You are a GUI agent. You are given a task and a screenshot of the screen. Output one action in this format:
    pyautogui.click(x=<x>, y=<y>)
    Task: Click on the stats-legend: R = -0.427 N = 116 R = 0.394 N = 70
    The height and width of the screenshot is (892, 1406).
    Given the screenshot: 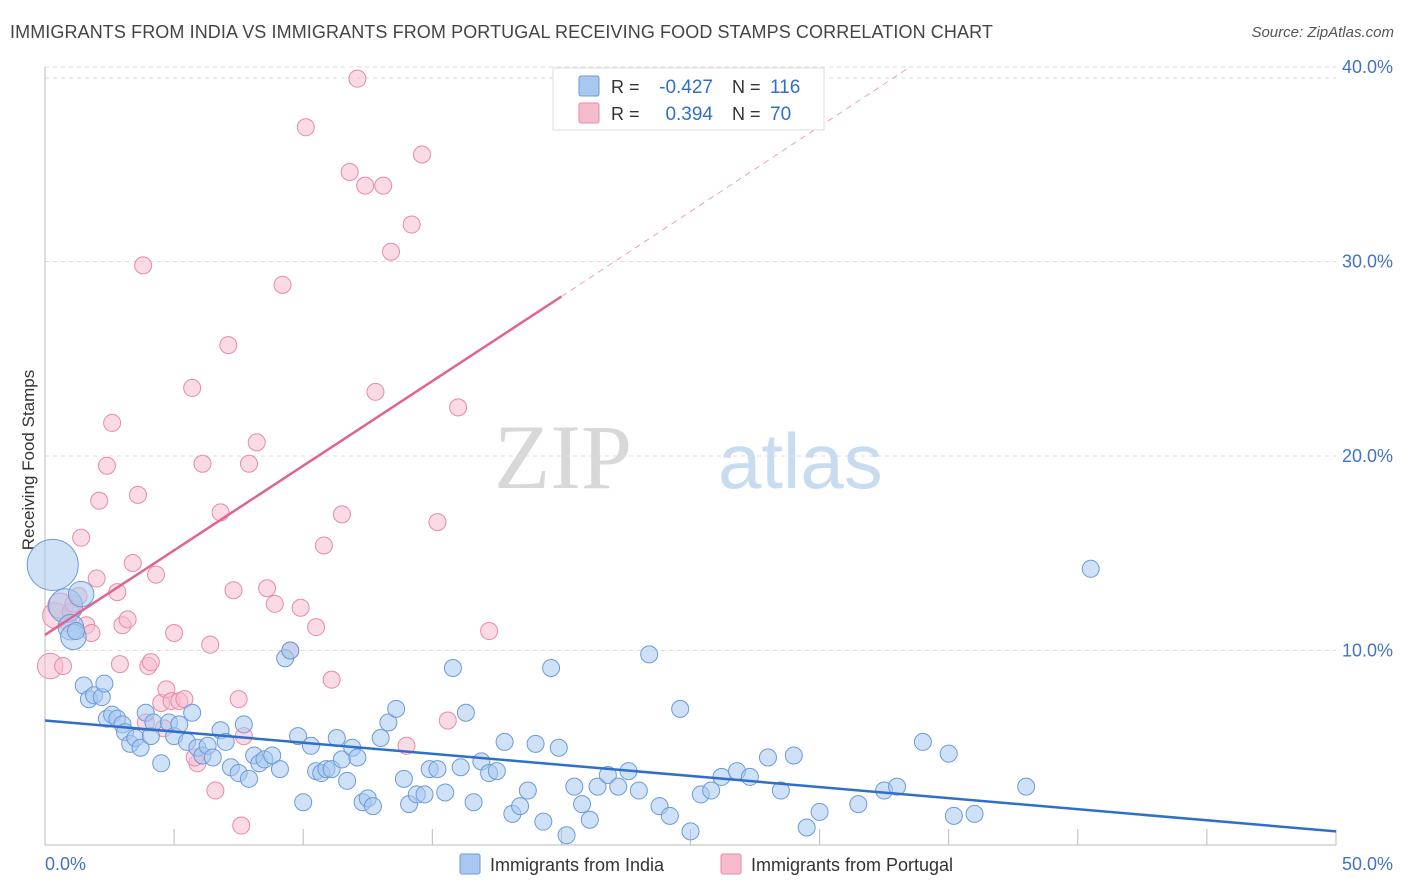 What is the action you would take?
    pyautogui.click(x=688, y=99)
    